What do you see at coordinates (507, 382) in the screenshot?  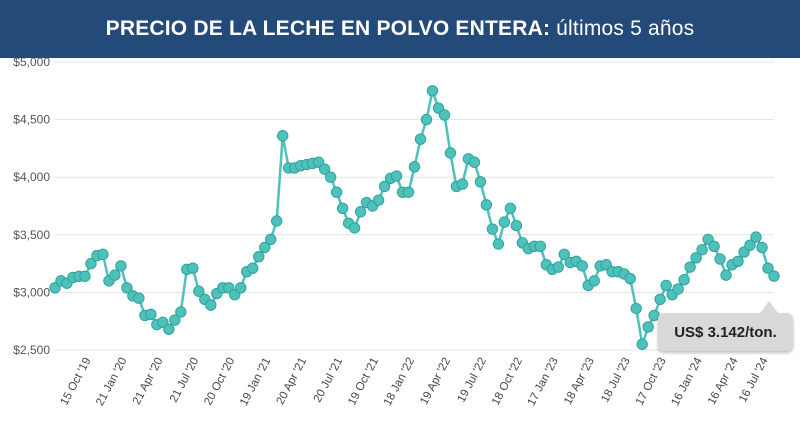 I see `x-tick-label: 18 Oct '22` at bounding box center [507, 382].